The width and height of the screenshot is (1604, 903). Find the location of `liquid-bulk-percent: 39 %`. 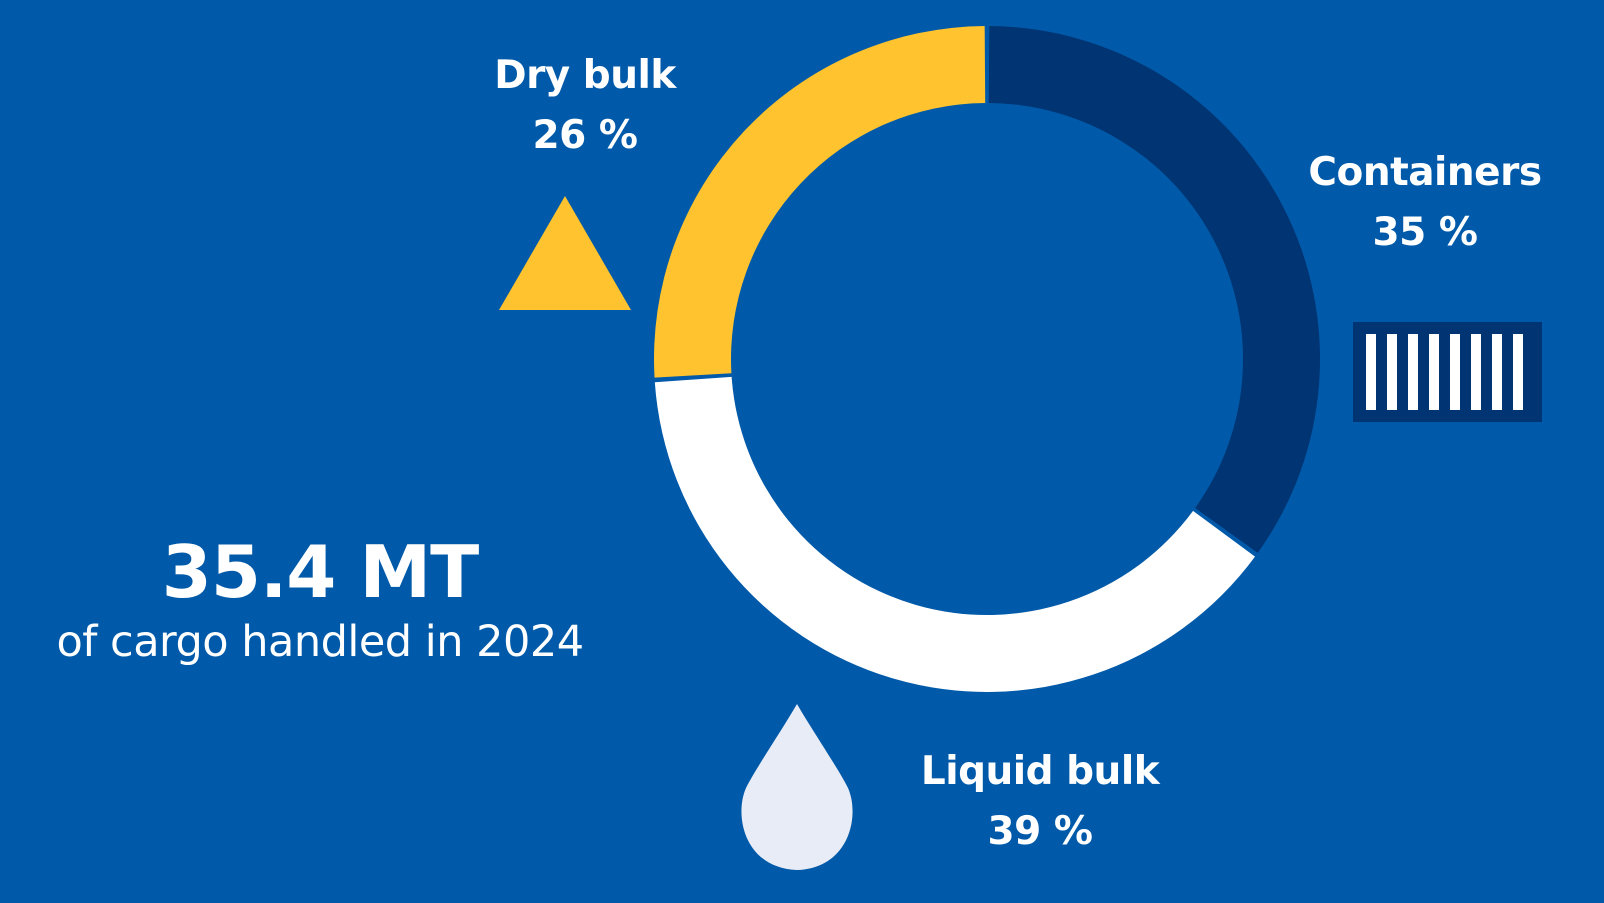

liquid-bulk-percent: 39 % is located at coordinates (1040, 831).